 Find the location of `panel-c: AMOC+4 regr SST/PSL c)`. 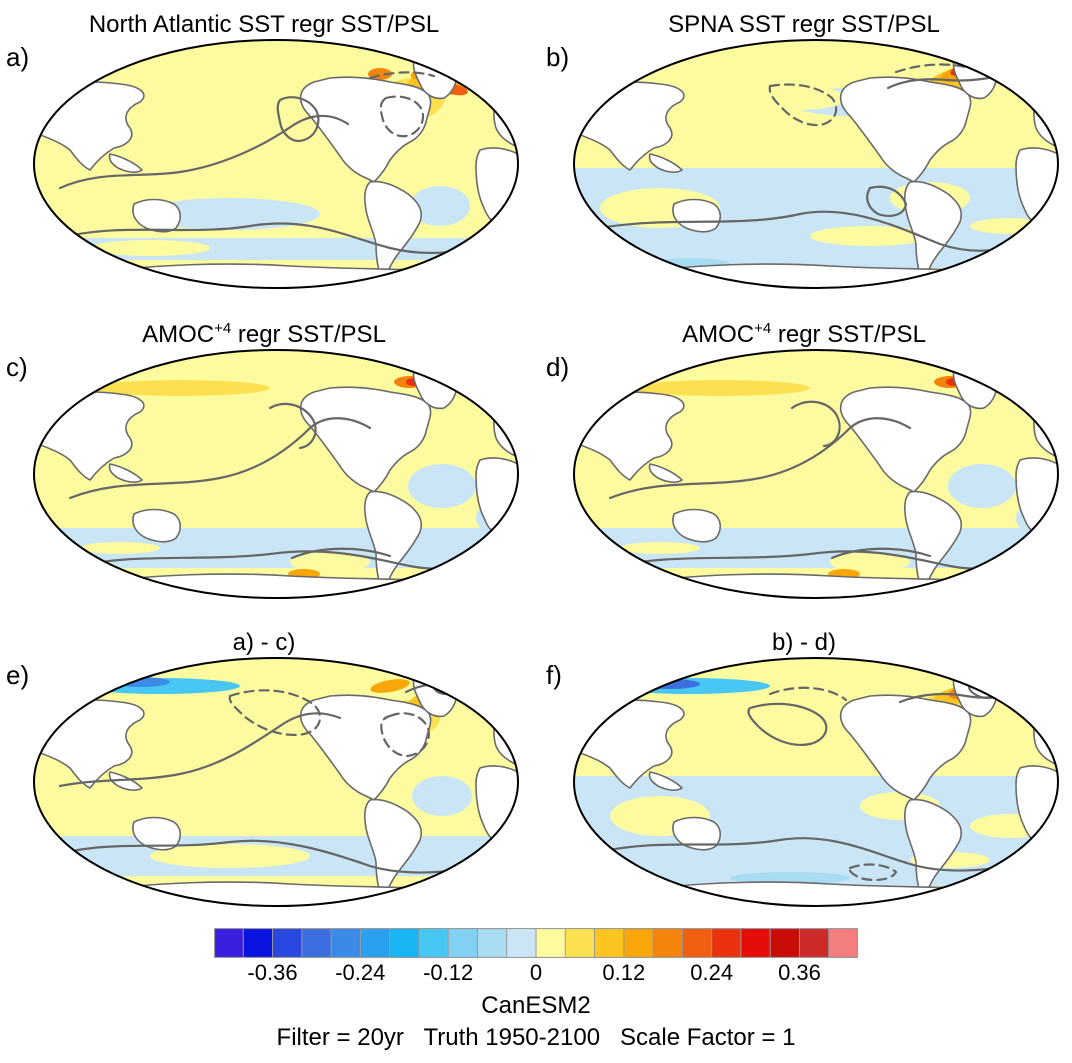

panel-c: AMOC+4 regr SST/PSL c) is located at coordinates (264, 455).